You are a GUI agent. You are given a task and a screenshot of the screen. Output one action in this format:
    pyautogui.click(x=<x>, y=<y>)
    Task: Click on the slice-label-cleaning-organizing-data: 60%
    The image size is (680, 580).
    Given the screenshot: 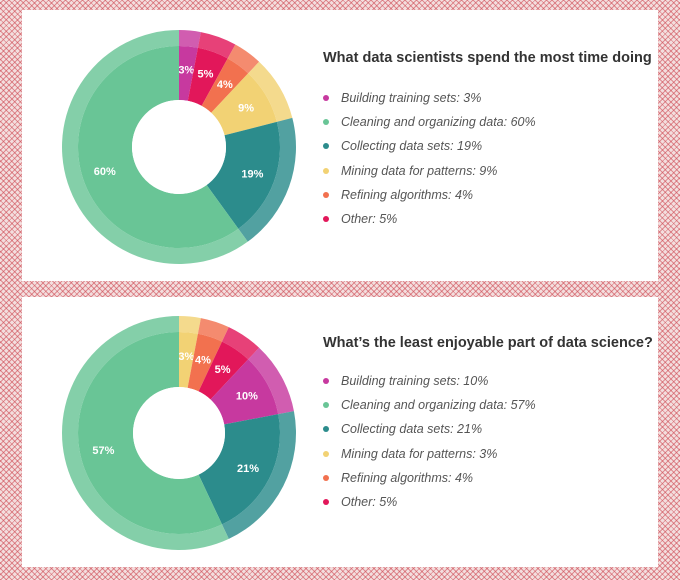 What is the action you would take?
    pyautogui.click(x=105, y=172)
    